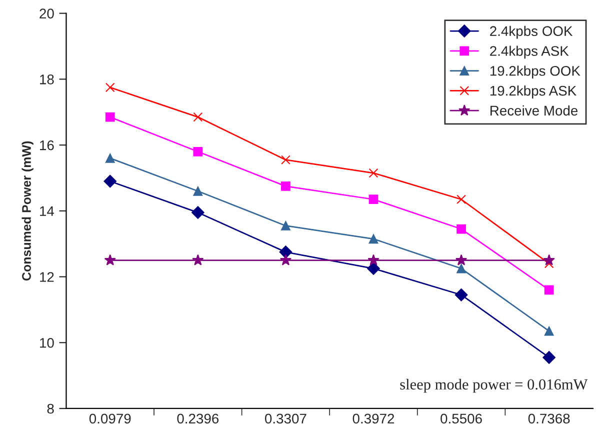 The width and height of the screenshot is (602, 444). I want to click on y-tick-label: 14, so click(47, 211).